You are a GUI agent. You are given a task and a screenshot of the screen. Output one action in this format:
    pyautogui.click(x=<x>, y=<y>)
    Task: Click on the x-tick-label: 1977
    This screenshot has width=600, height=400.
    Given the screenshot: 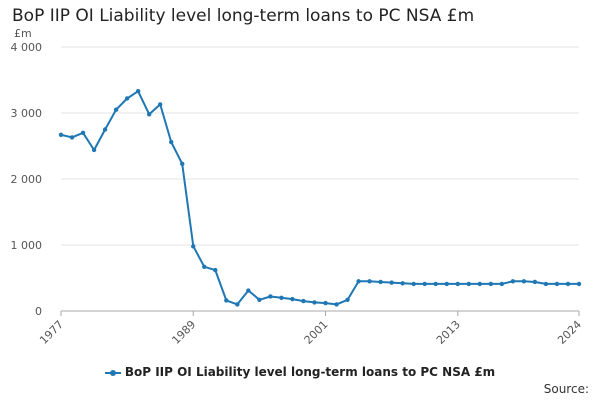 What is the action you would take?
    pyautogui.click(x=51, y=332)
    